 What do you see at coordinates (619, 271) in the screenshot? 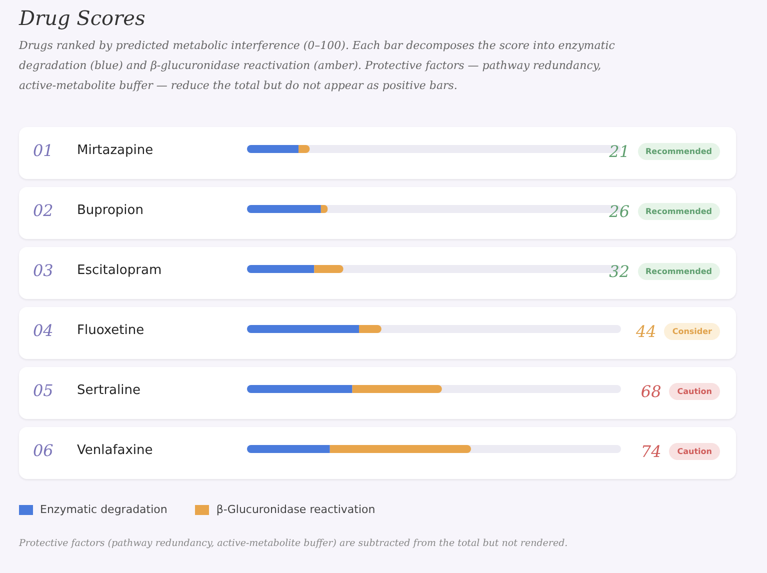
I see `text: 32` at bounding box center [619, 271].